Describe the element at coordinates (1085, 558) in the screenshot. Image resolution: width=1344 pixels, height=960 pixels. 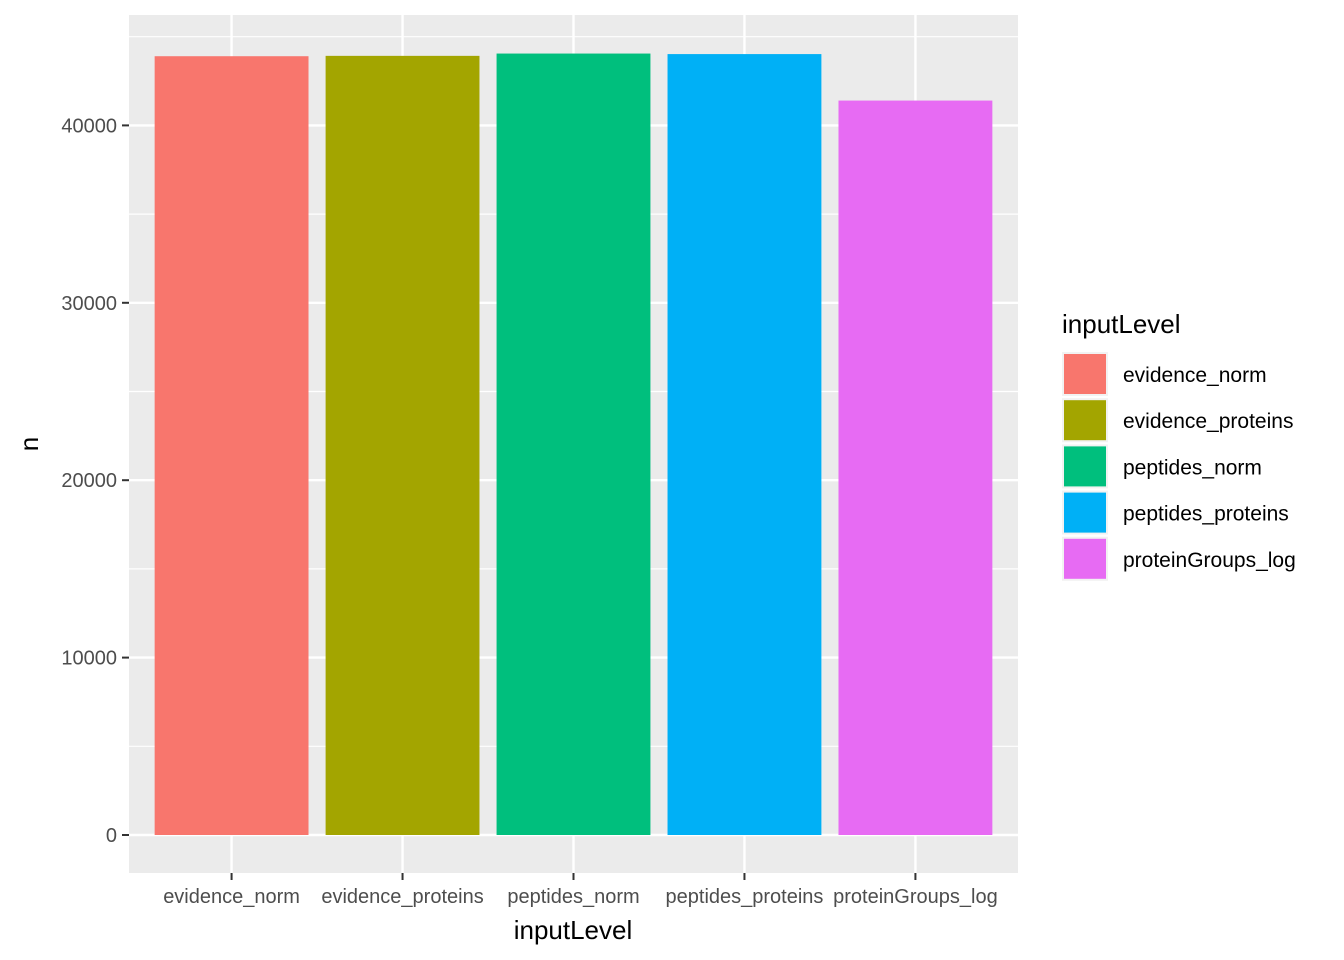
I see `legend-swatch-proteinGroups_log` at that location.